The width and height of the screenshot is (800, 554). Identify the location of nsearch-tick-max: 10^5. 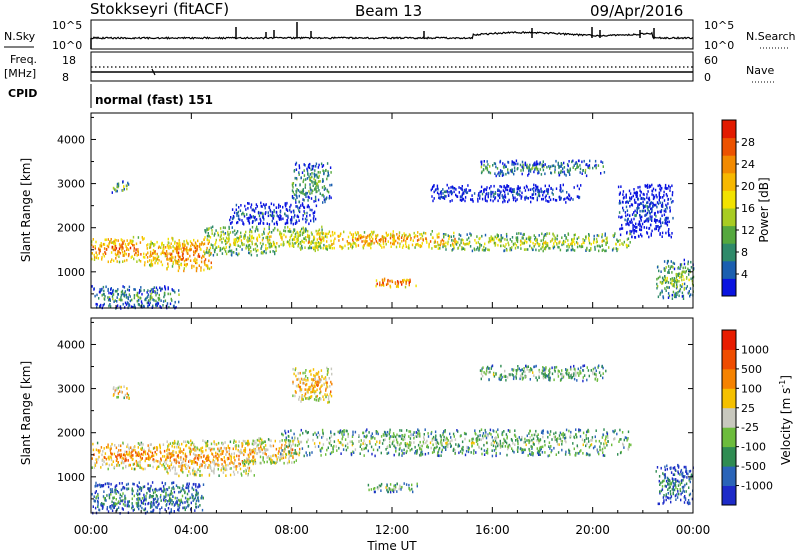
(719, 25).